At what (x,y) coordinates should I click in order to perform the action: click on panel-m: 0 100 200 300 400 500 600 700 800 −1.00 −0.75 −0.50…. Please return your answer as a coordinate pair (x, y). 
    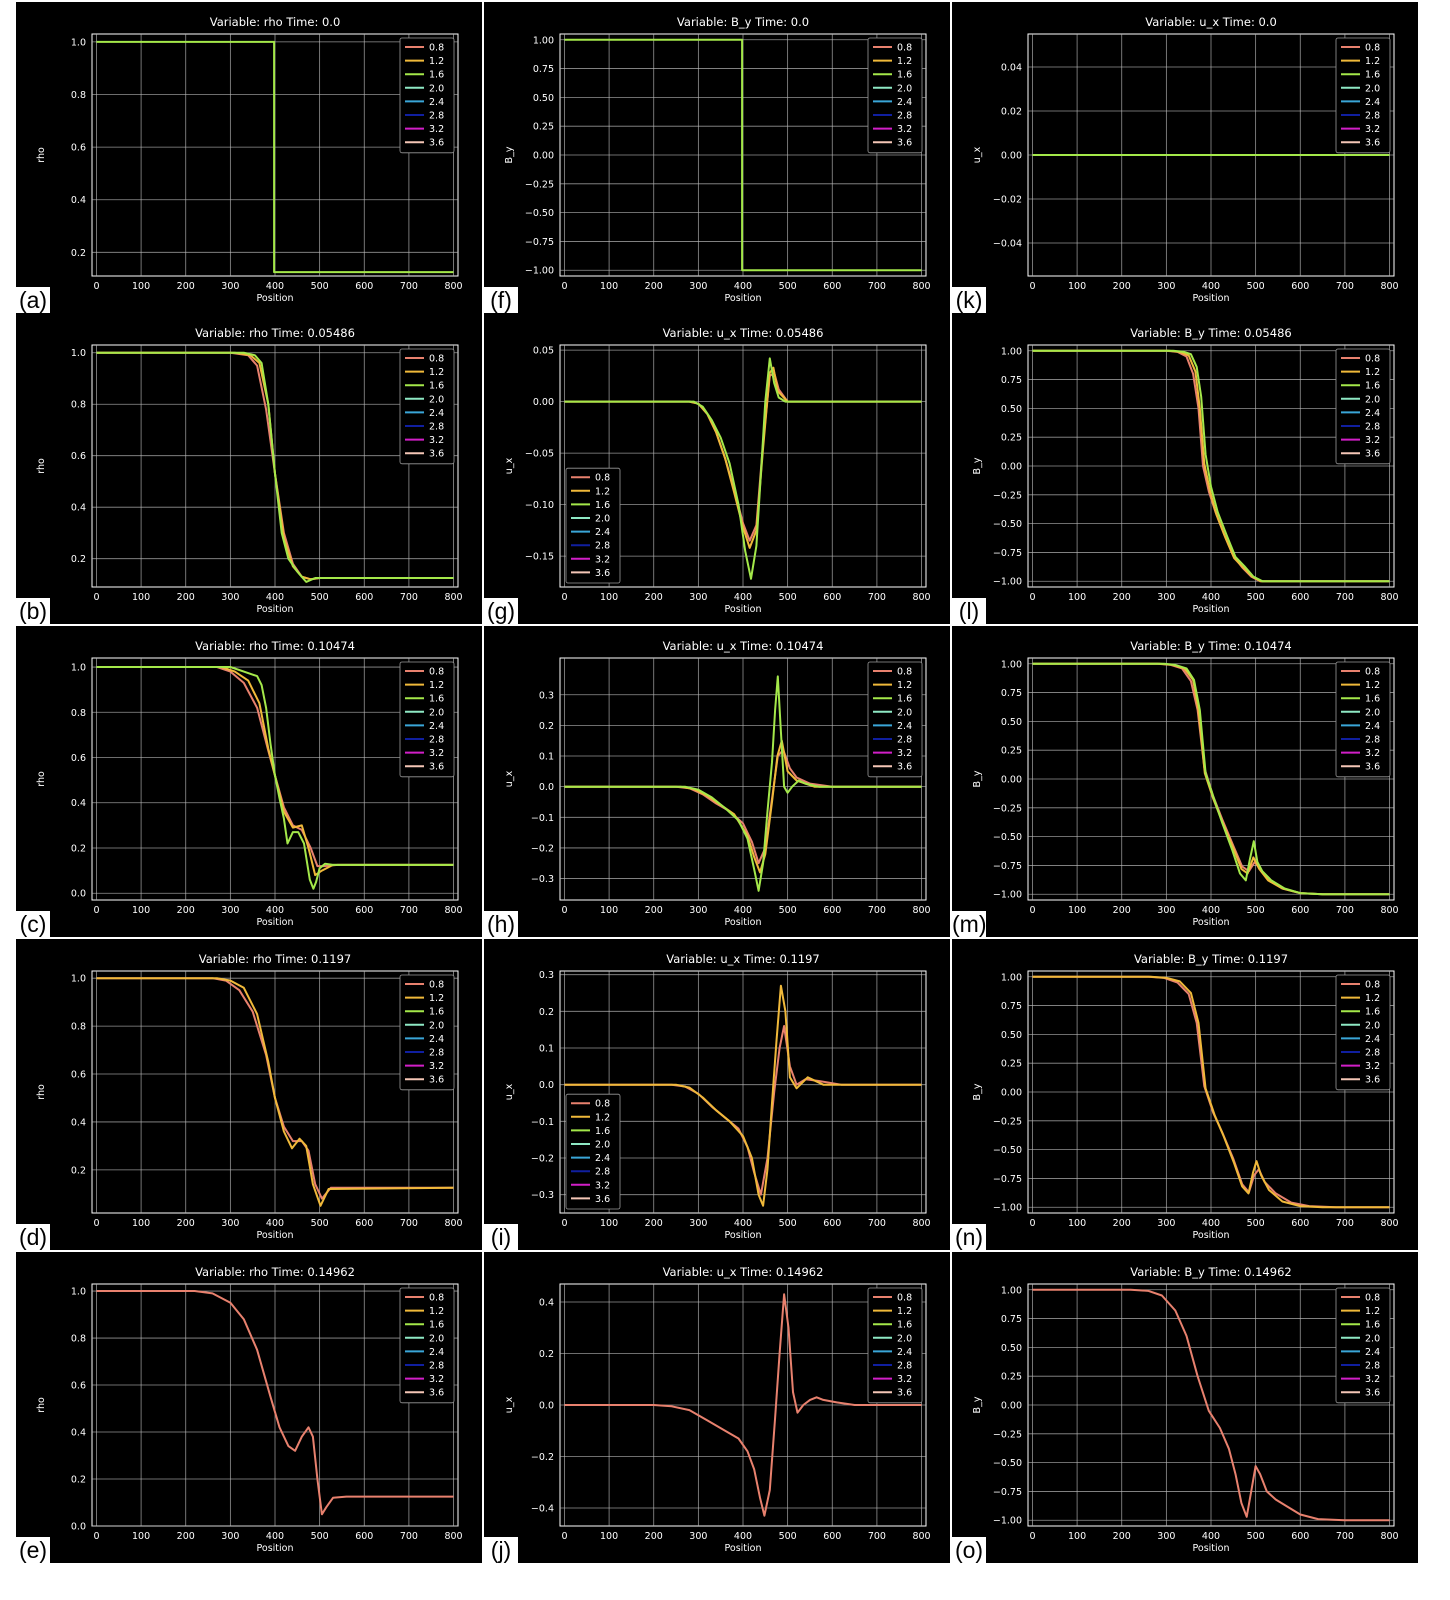
    Looking at the image, I should click on (1185, 781).